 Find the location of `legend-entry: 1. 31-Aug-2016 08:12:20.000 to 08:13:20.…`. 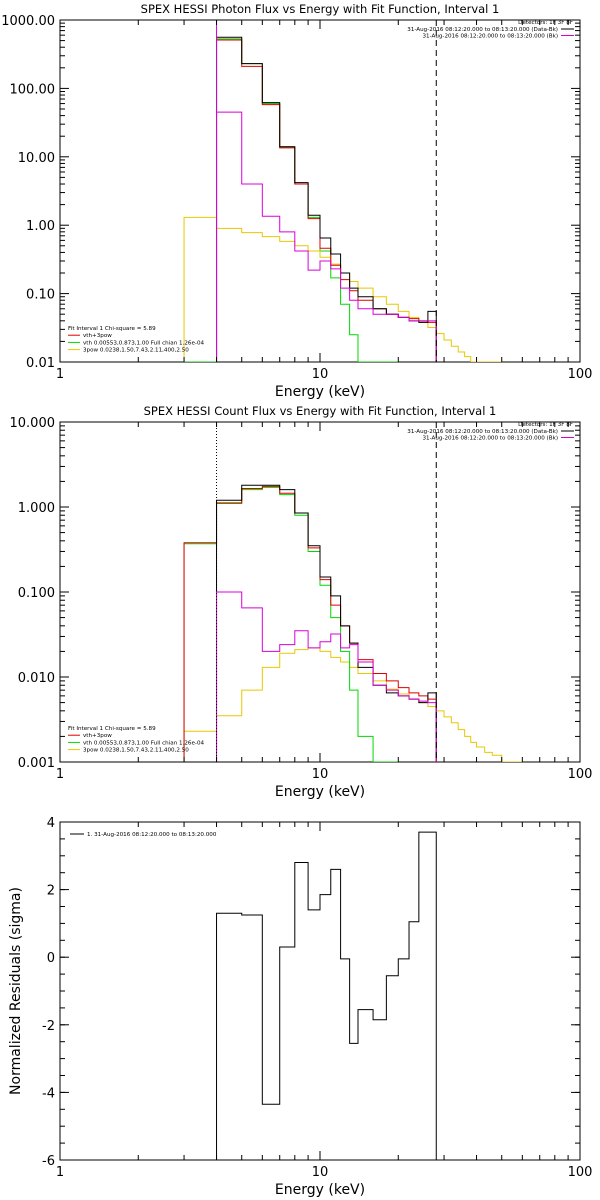

legend-entry: 1. 31-Aug-2016 08:12:20.000 to 08:13:20.… is located at coordinates (152, 835).